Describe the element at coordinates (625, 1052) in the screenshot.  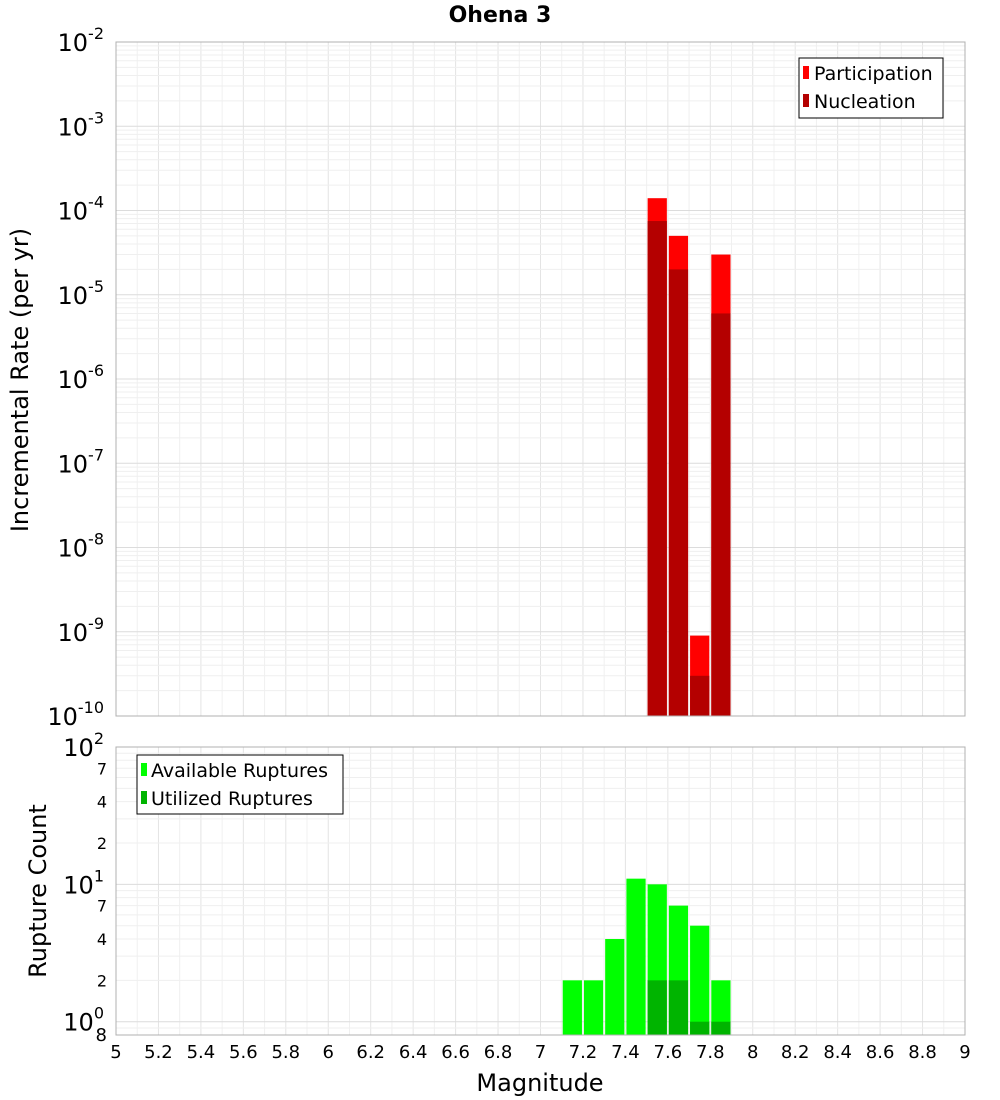
I see `x-tick-label: 7.4` at that location.